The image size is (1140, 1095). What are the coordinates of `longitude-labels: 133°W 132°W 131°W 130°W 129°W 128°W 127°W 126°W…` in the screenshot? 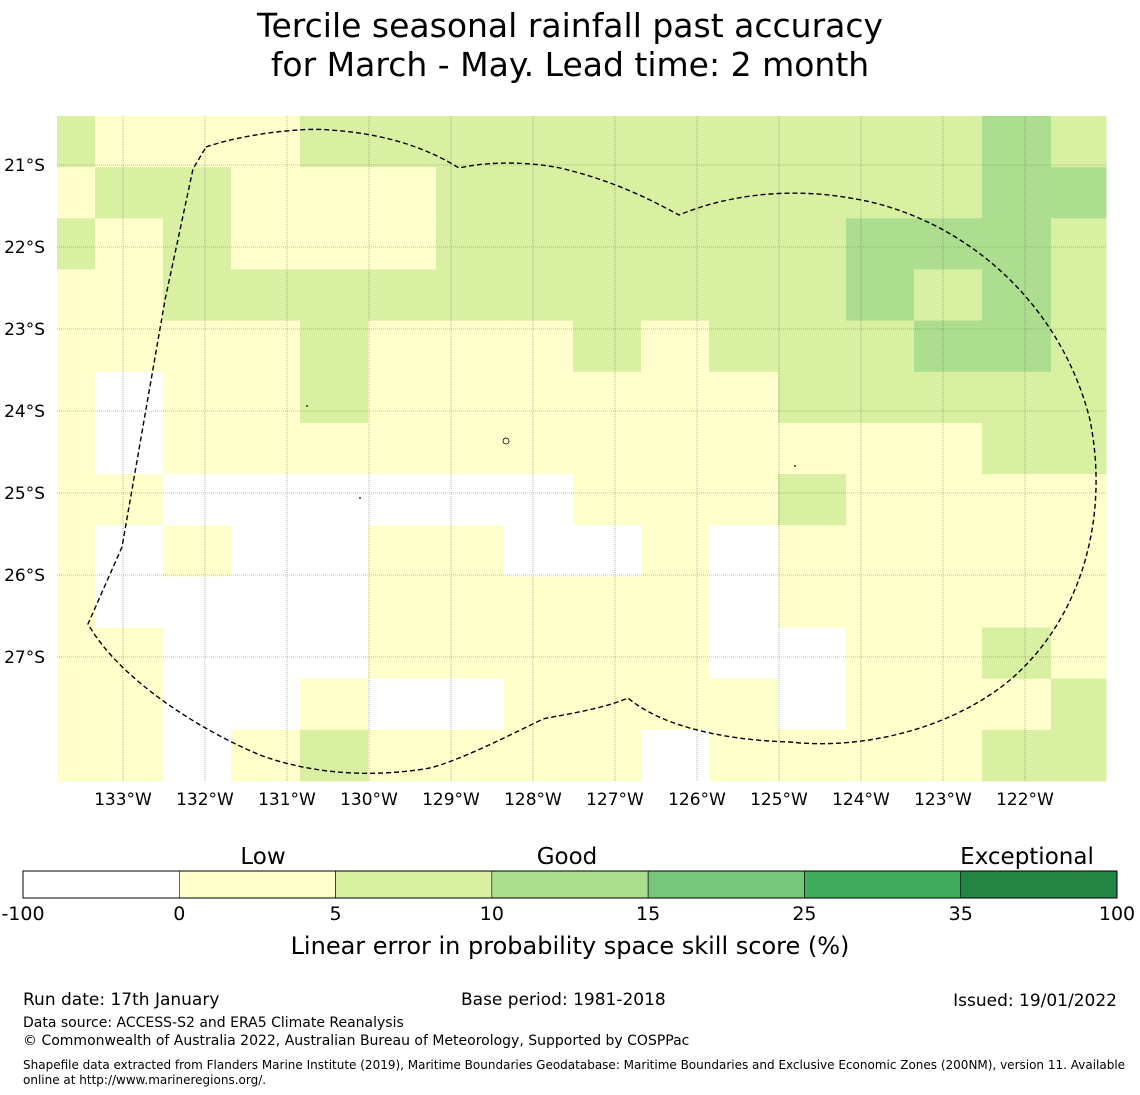 It's located at (574, 800).